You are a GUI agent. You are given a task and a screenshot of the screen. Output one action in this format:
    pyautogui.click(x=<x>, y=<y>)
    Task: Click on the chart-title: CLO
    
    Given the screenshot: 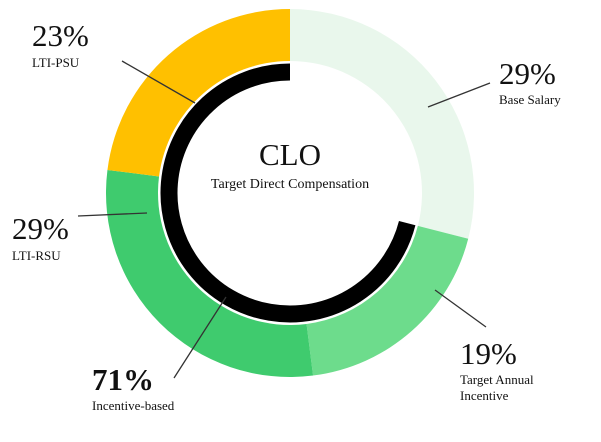 What is the action you would take?
    pyautogui.click(x=290, y=154)
    